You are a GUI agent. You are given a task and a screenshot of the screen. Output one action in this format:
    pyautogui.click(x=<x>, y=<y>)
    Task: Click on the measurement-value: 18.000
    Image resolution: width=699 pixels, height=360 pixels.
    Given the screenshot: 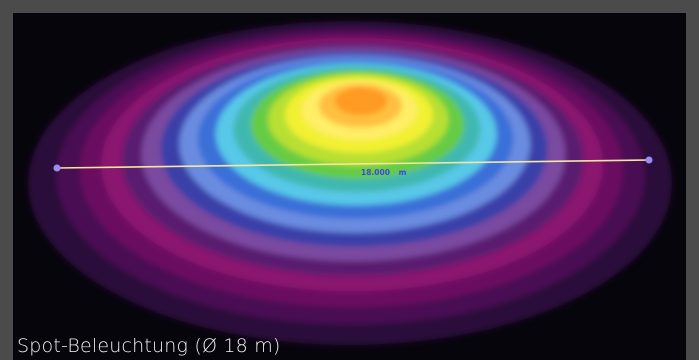 What is the action you would take?
    pyautogui.click(x=375, y=172)
    